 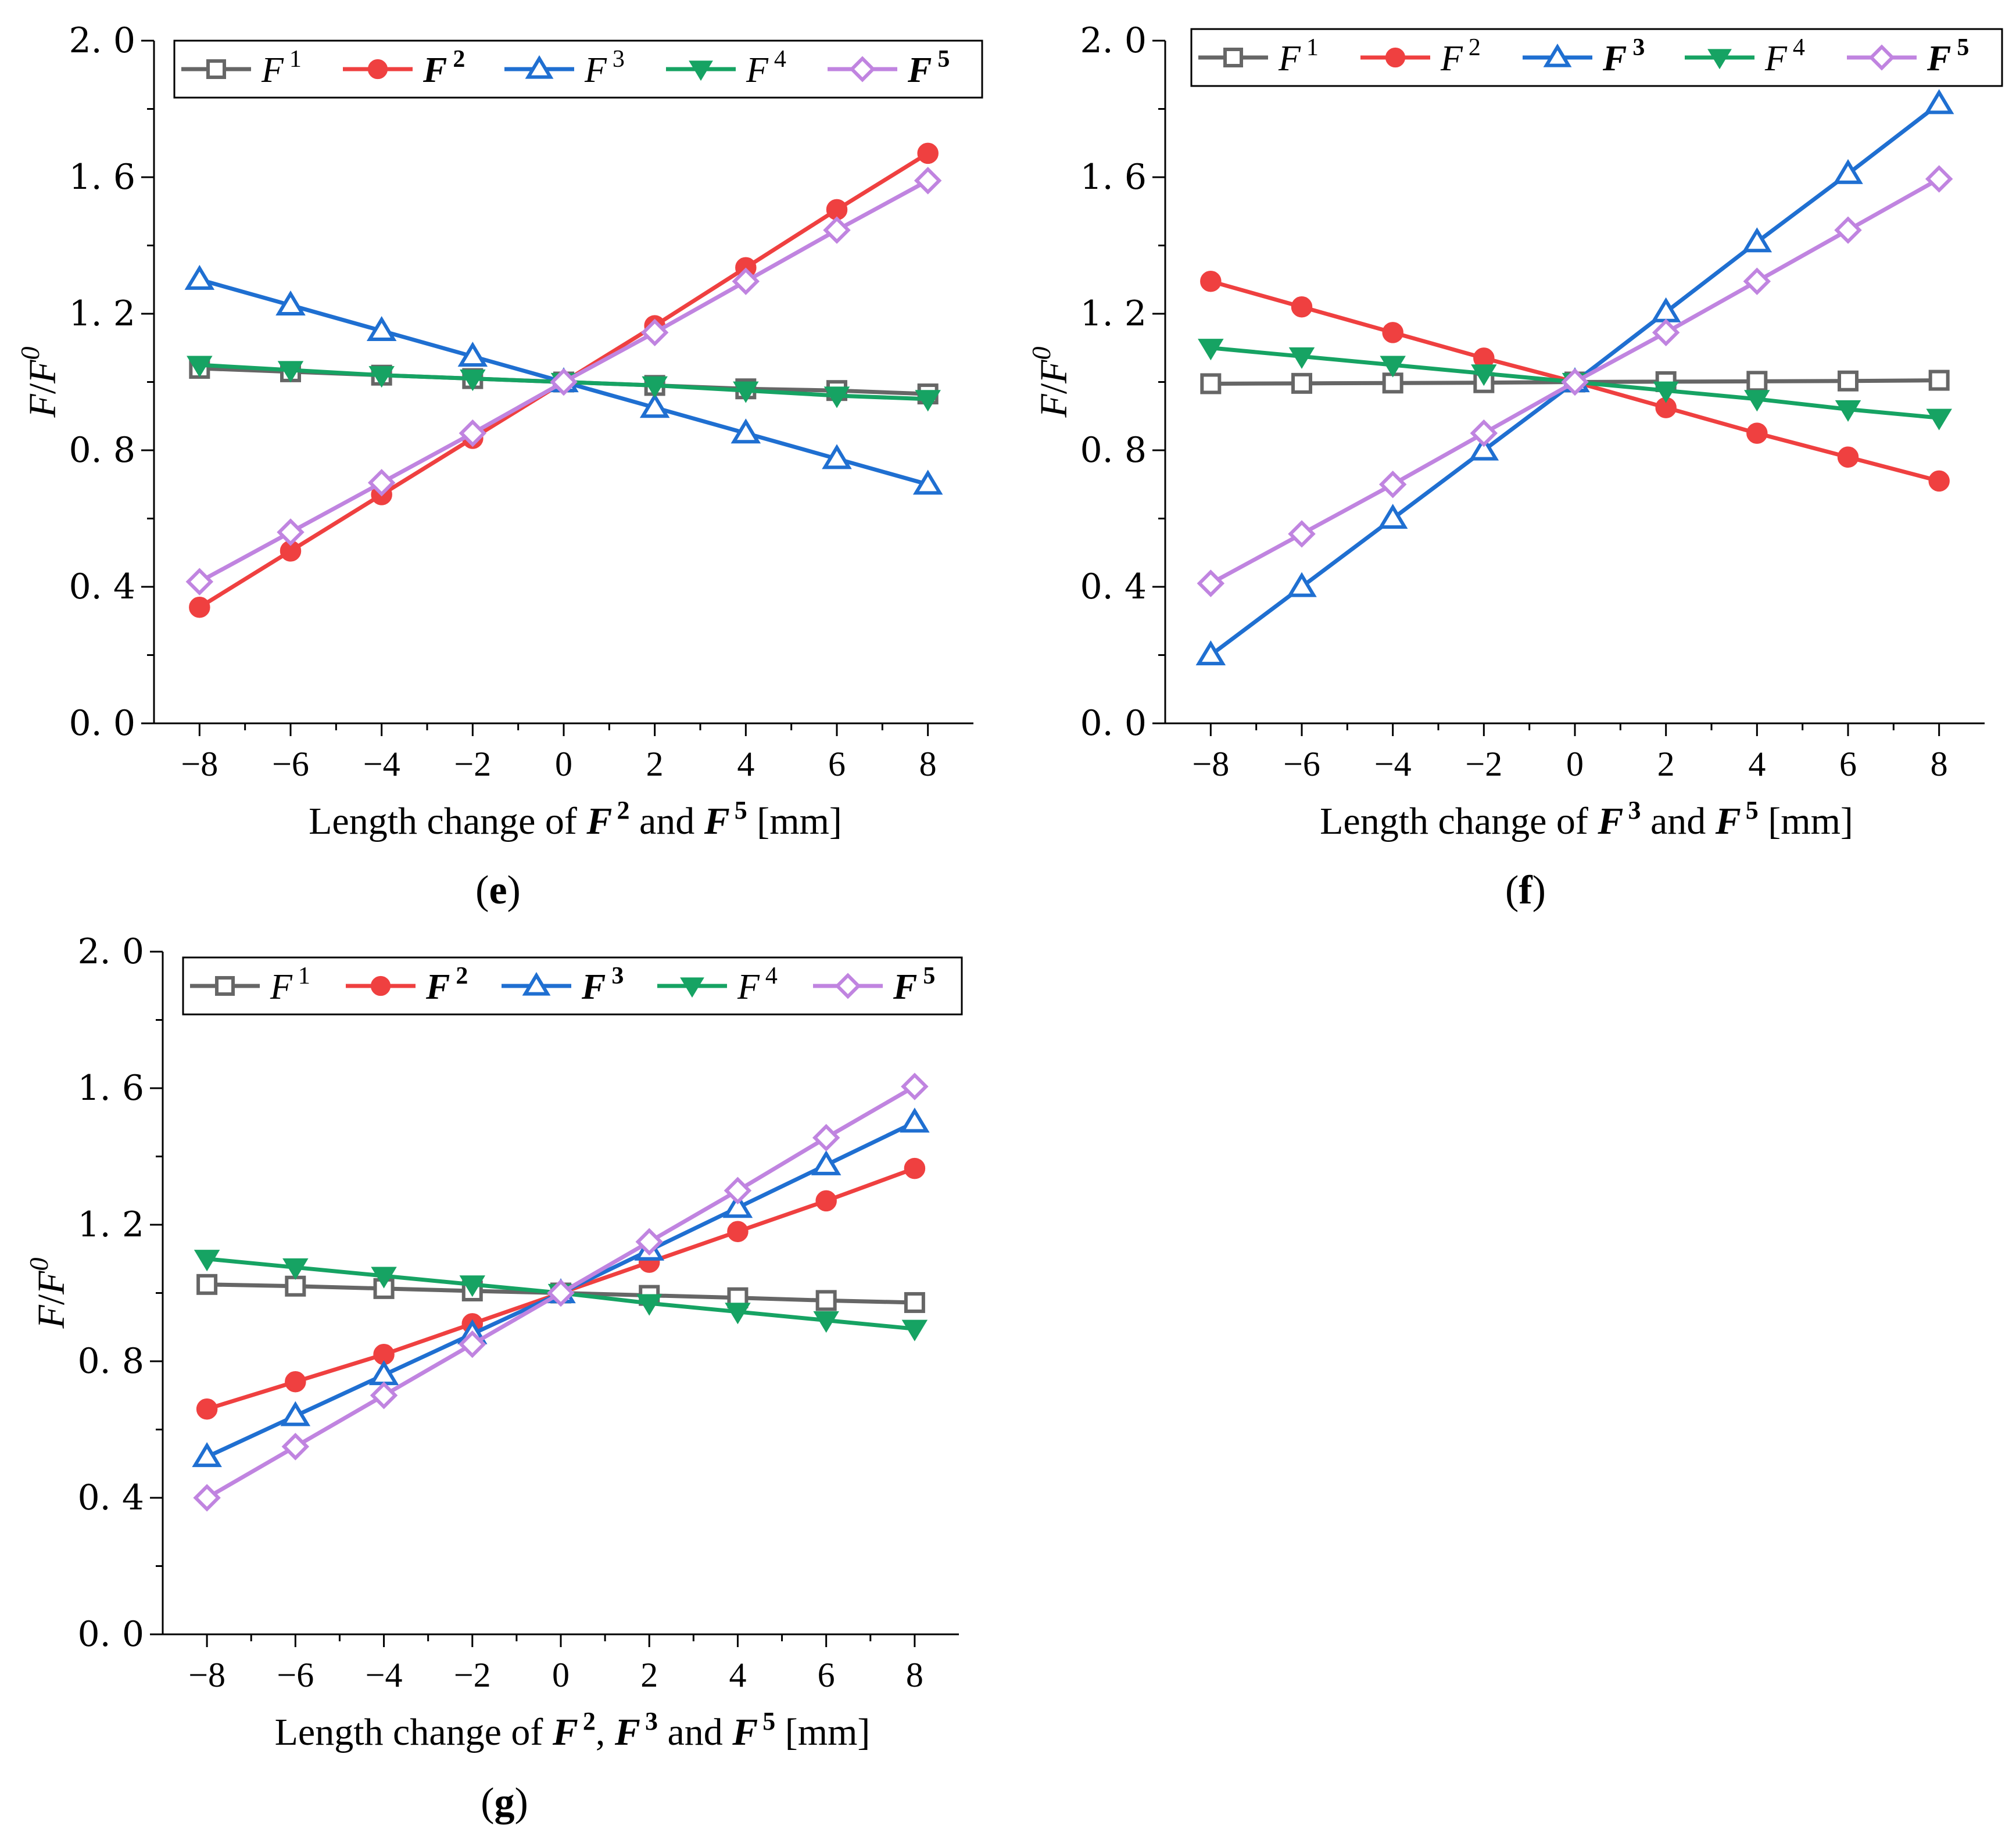 I want to click on x-label-sup: 5, so click(x=741, y=810).